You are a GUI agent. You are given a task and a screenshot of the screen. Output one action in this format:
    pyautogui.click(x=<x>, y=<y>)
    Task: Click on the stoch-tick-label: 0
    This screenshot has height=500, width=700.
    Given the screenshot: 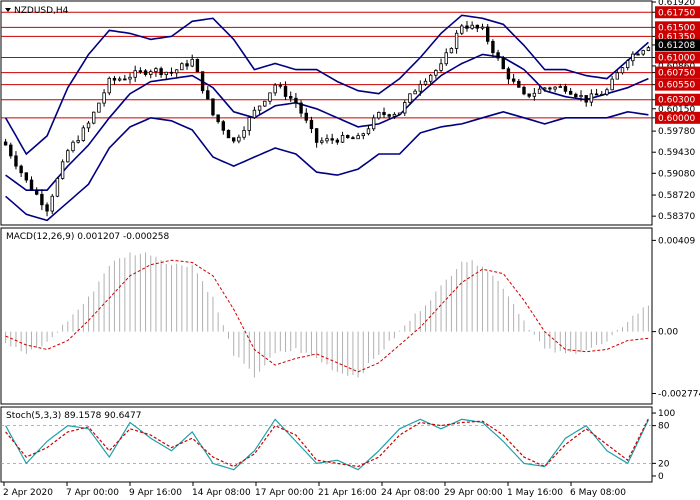 What is the action you would take?
    pyautogui.click(x=661, y=477)
    